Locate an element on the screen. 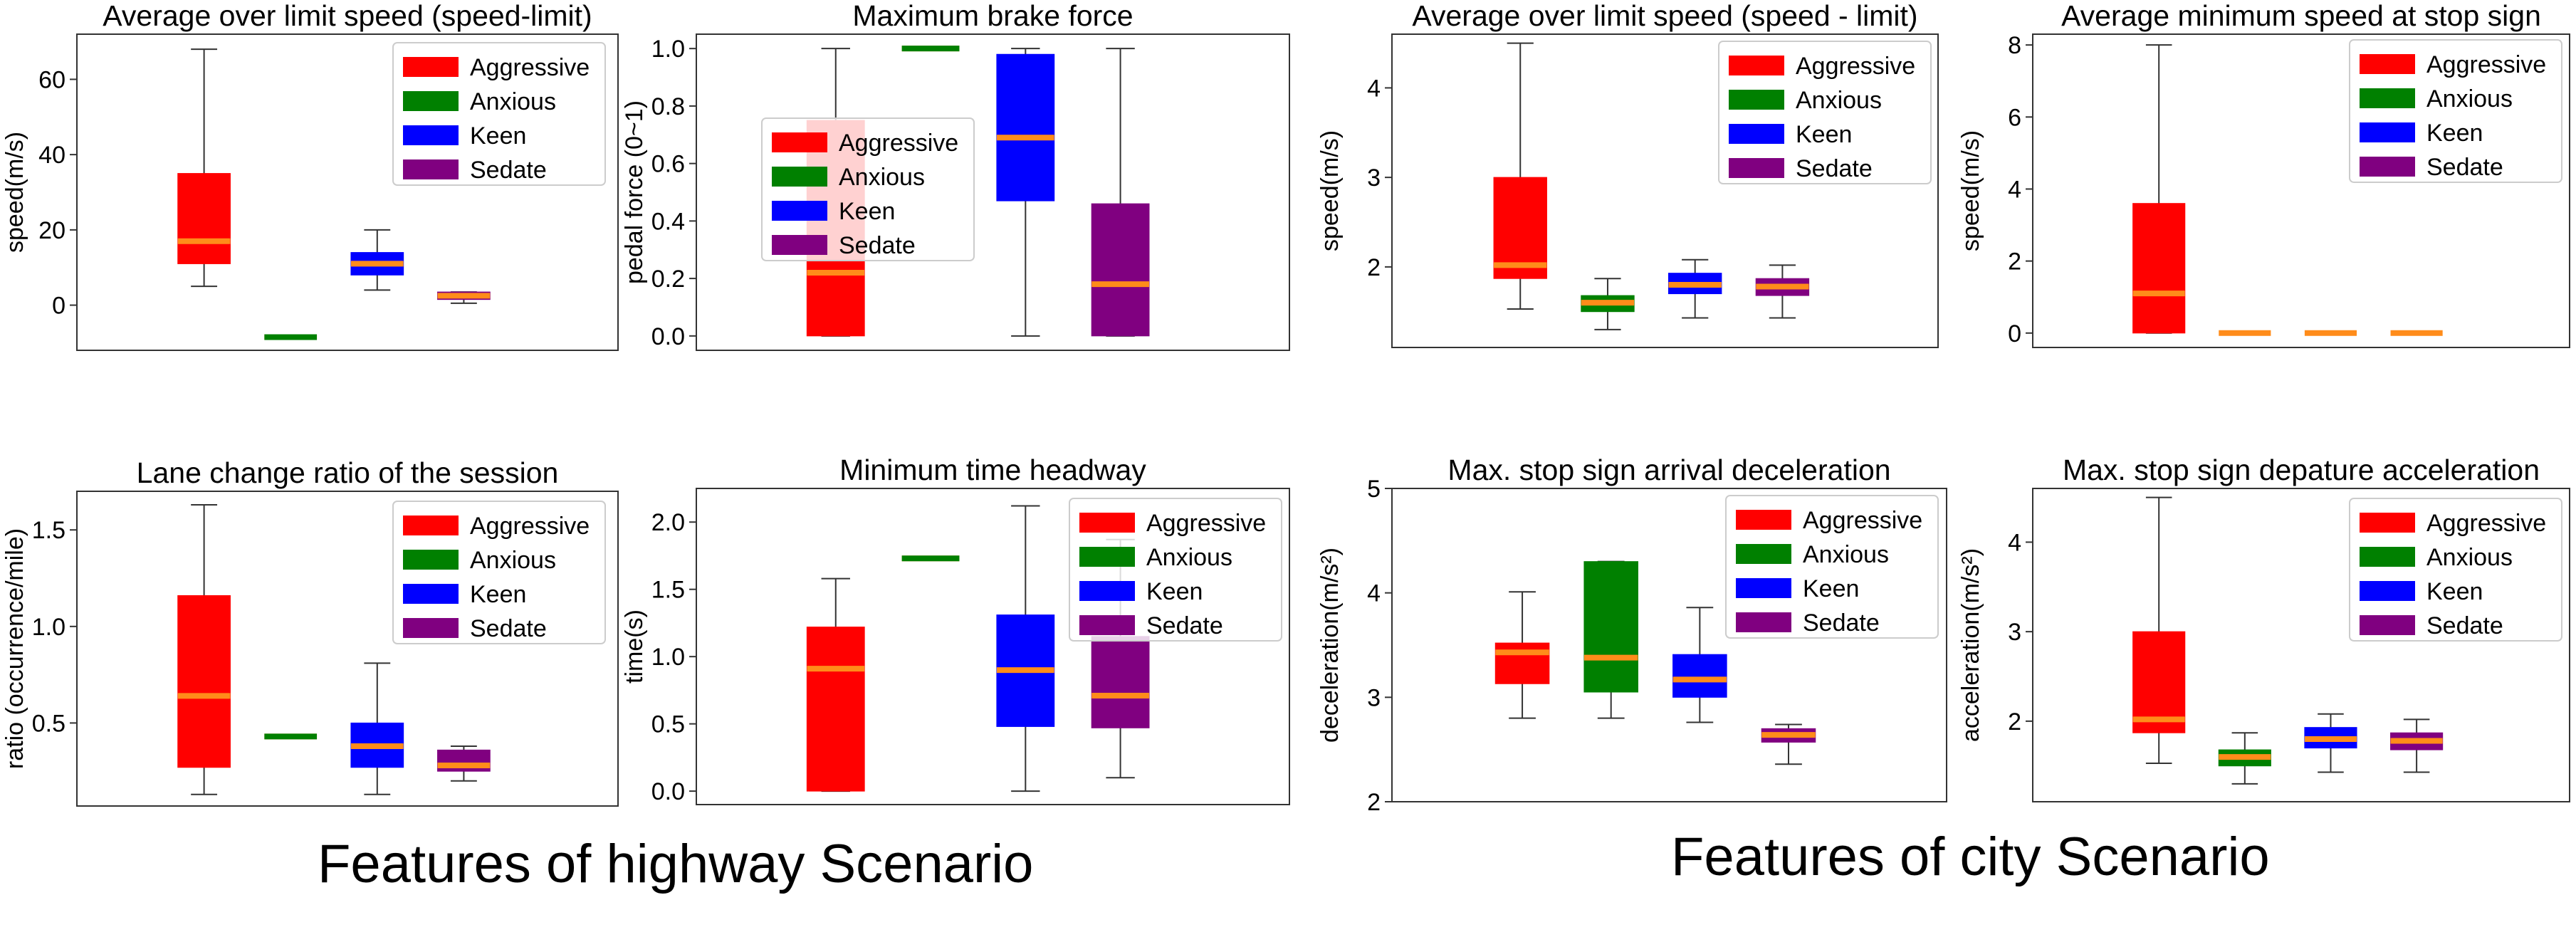 The image size is (2576, 942). y-tick-label: 2.0 is located at coordinates (668, 522).